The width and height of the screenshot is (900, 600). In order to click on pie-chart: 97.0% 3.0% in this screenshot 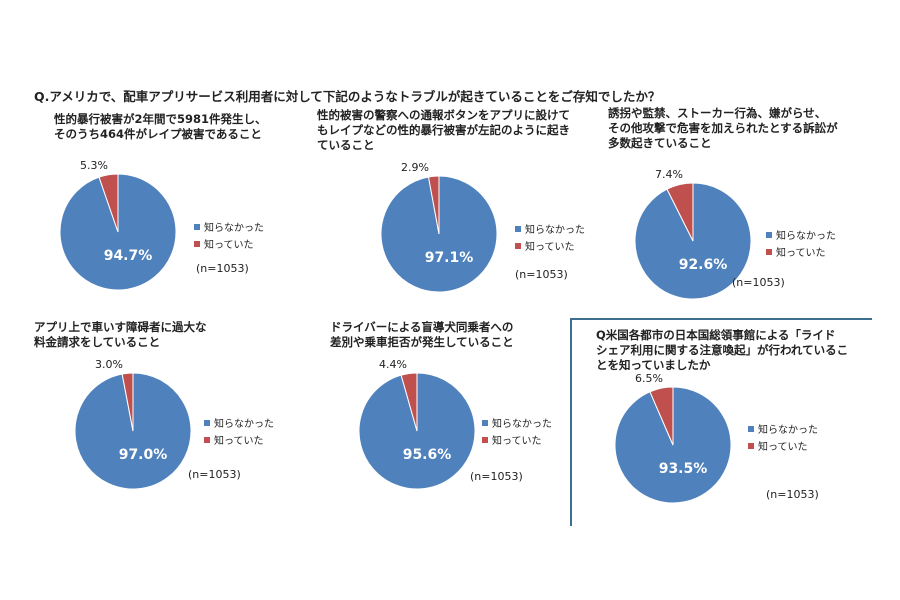, I will do `click(133, 424)`.